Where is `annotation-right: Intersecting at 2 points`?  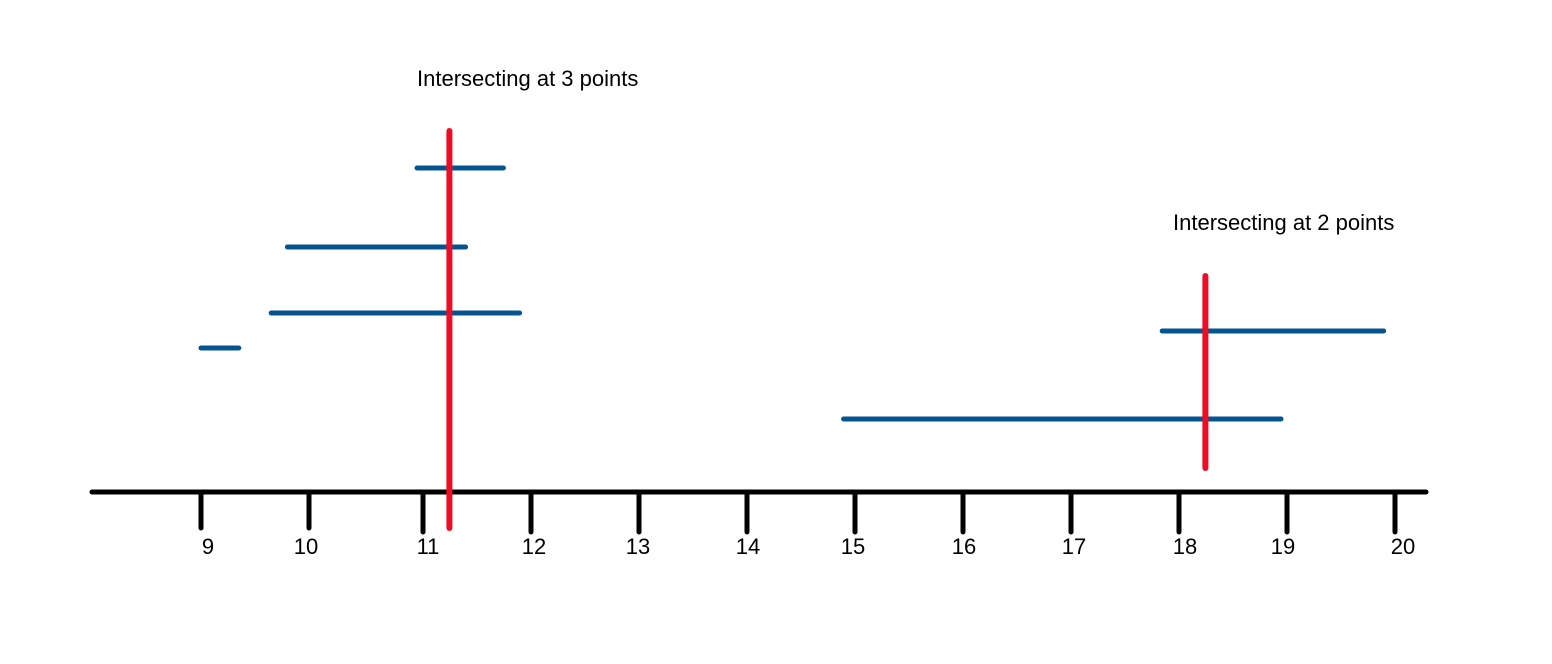 annotation-right: Intersecting at 2 points is located at coordinates (1283, 222).